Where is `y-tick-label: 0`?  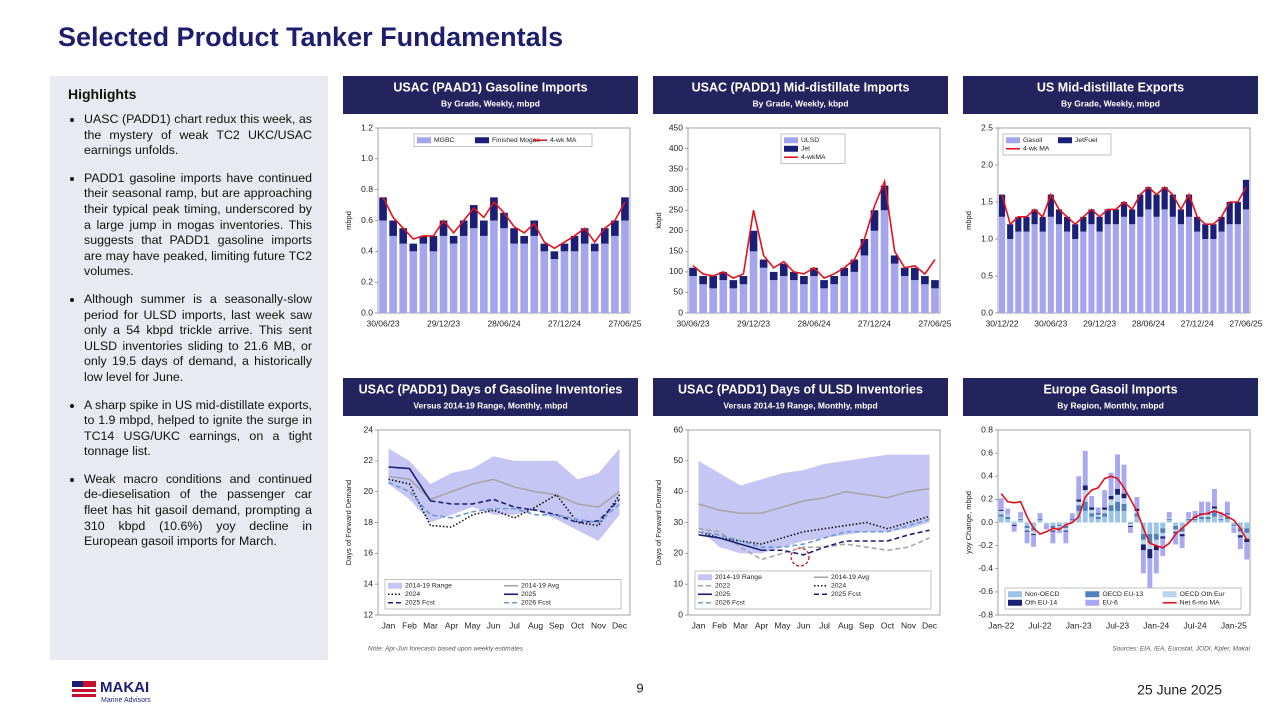
y-tick-label: 0 is located at coordinates (680, 614).